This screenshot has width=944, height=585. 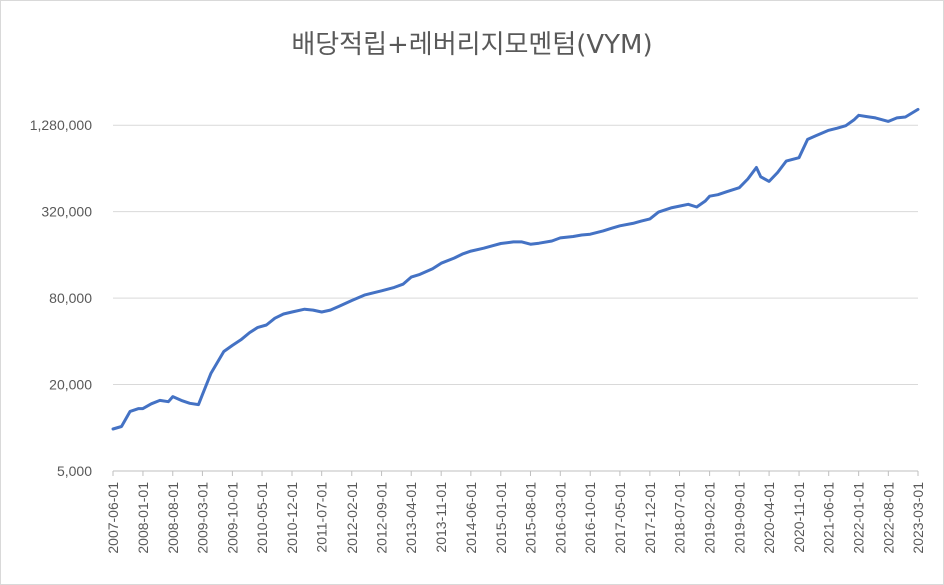 I want to click on x-tick-label: 2015-01-01, so click(x=501, y=518).